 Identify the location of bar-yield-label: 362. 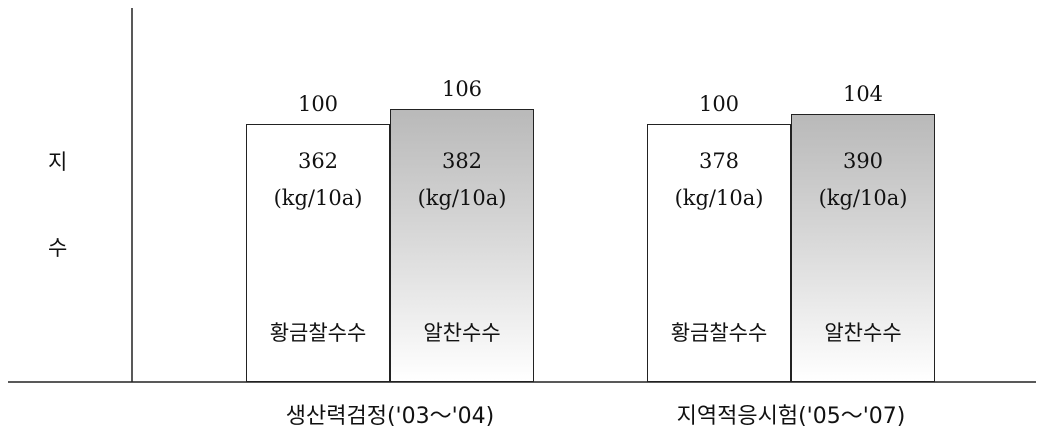
(318, 161).